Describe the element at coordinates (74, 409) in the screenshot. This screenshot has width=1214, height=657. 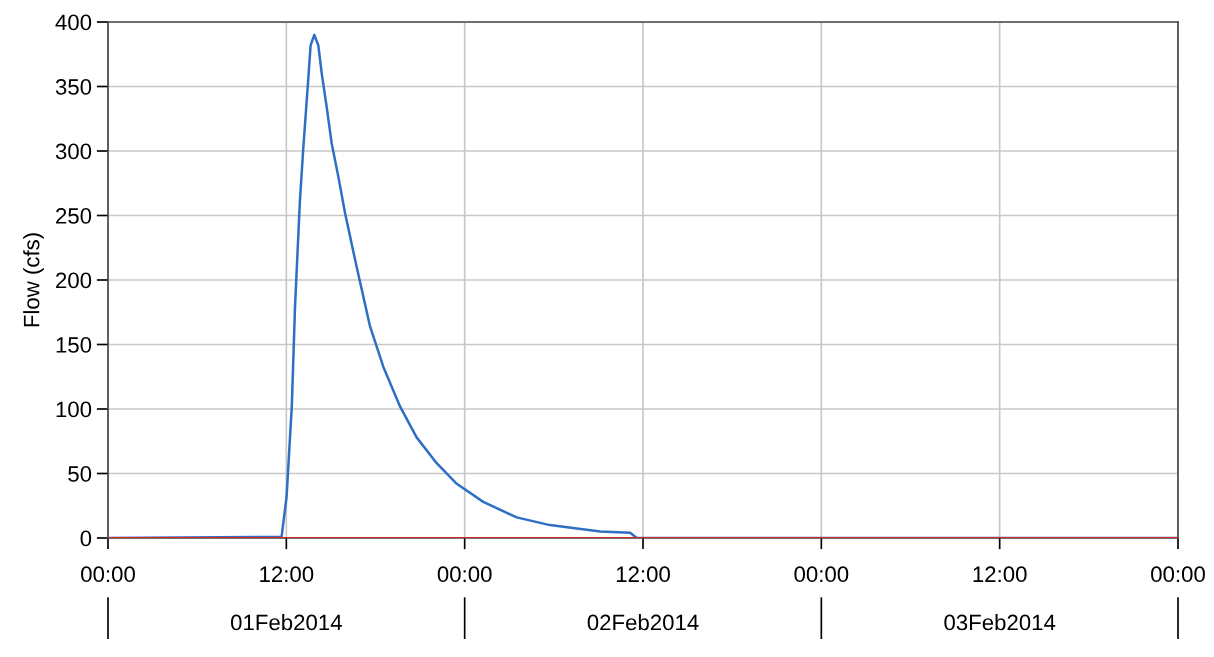
I see `y-tick-label: 100` at that location.